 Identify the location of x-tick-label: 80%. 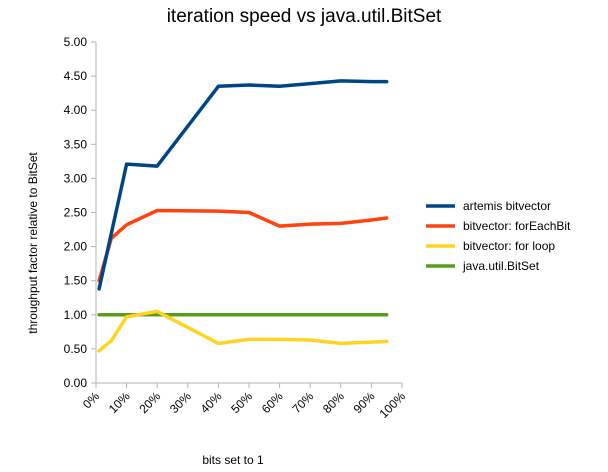
(333, 402).